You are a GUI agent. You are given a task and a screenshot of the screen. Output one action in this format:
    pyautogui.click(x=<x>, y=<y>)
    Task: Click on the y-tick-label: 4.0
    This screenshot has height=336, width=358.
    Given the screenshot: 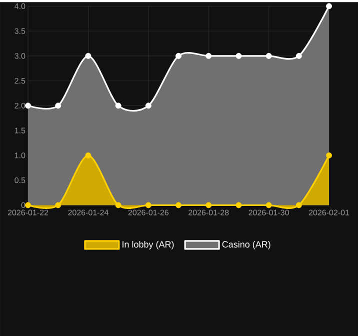 What is the action you would take?
    pyautogui.click(x=20, y=6)
    